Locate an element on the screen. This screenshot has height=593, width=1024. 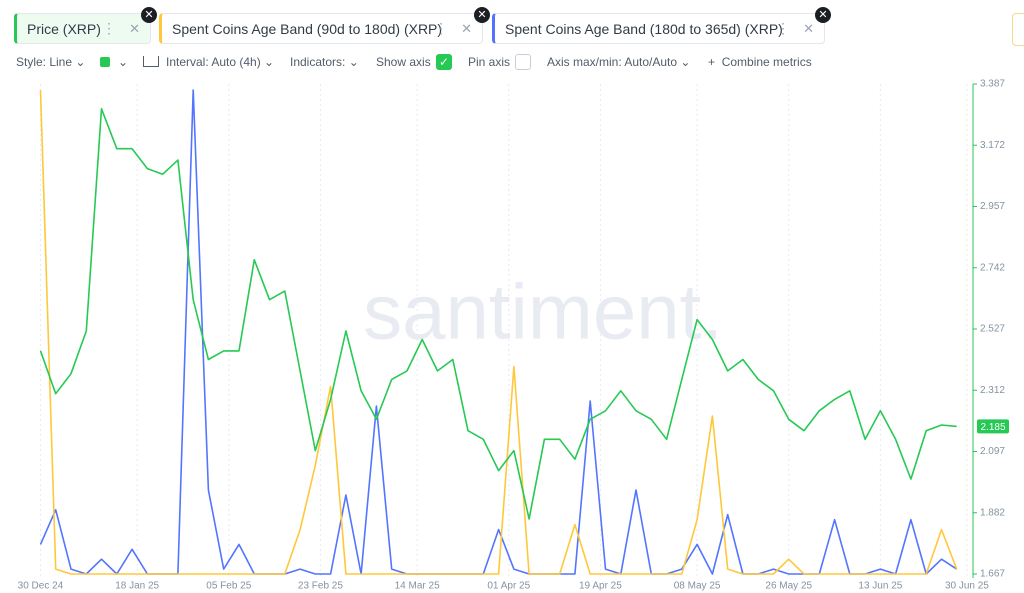
x-tick-label: 26 May 25 is located at coordinates (788, 586).